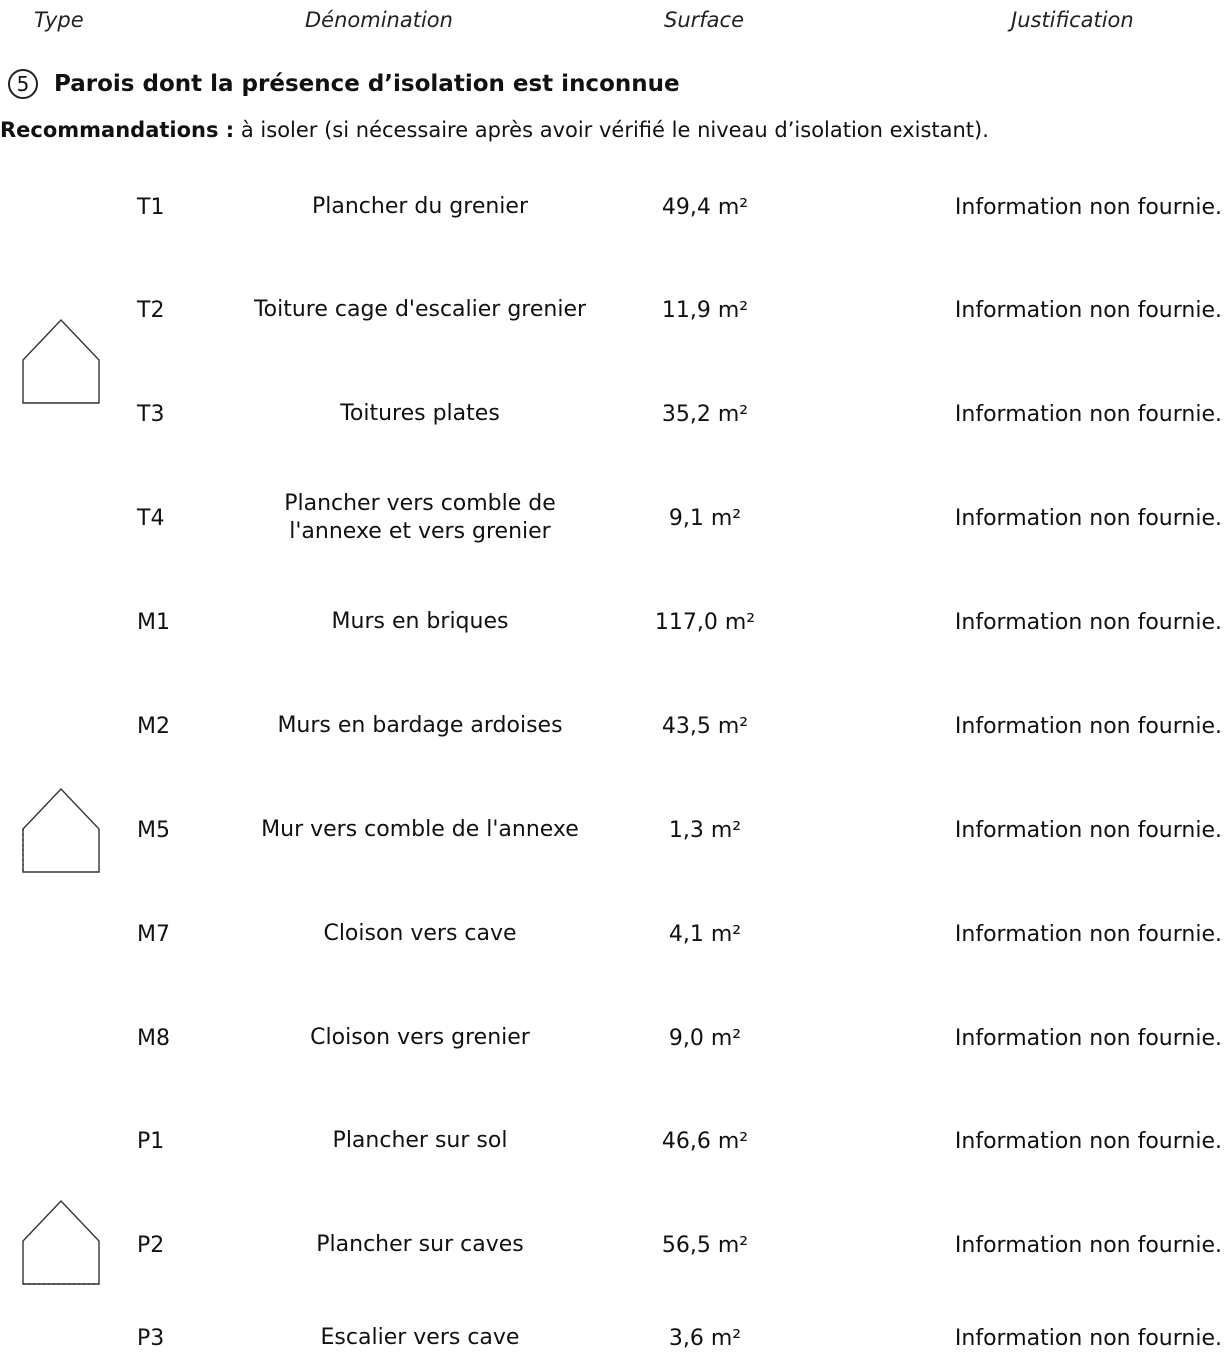 Image resolution: width=1228 pixels, height=1360 pixels. What do you see at coordinates (153, 830) in the screenshot?
I see `row-code: M5` at bounding box center [153, 830].